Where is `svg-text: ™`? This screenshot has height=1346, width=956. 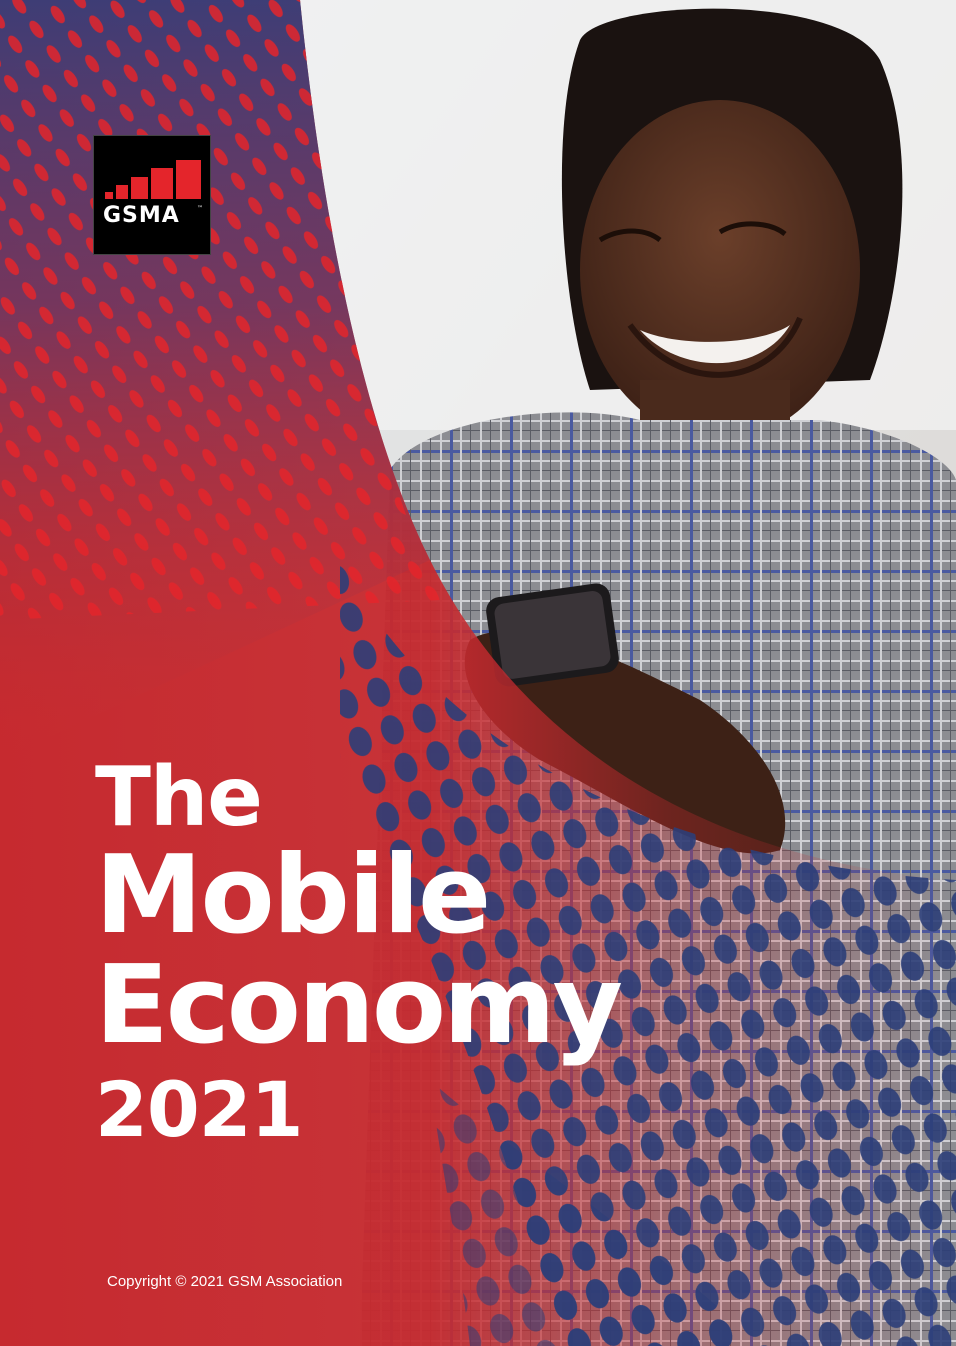 svg-text: ™ is located at coordinates (200, 208).